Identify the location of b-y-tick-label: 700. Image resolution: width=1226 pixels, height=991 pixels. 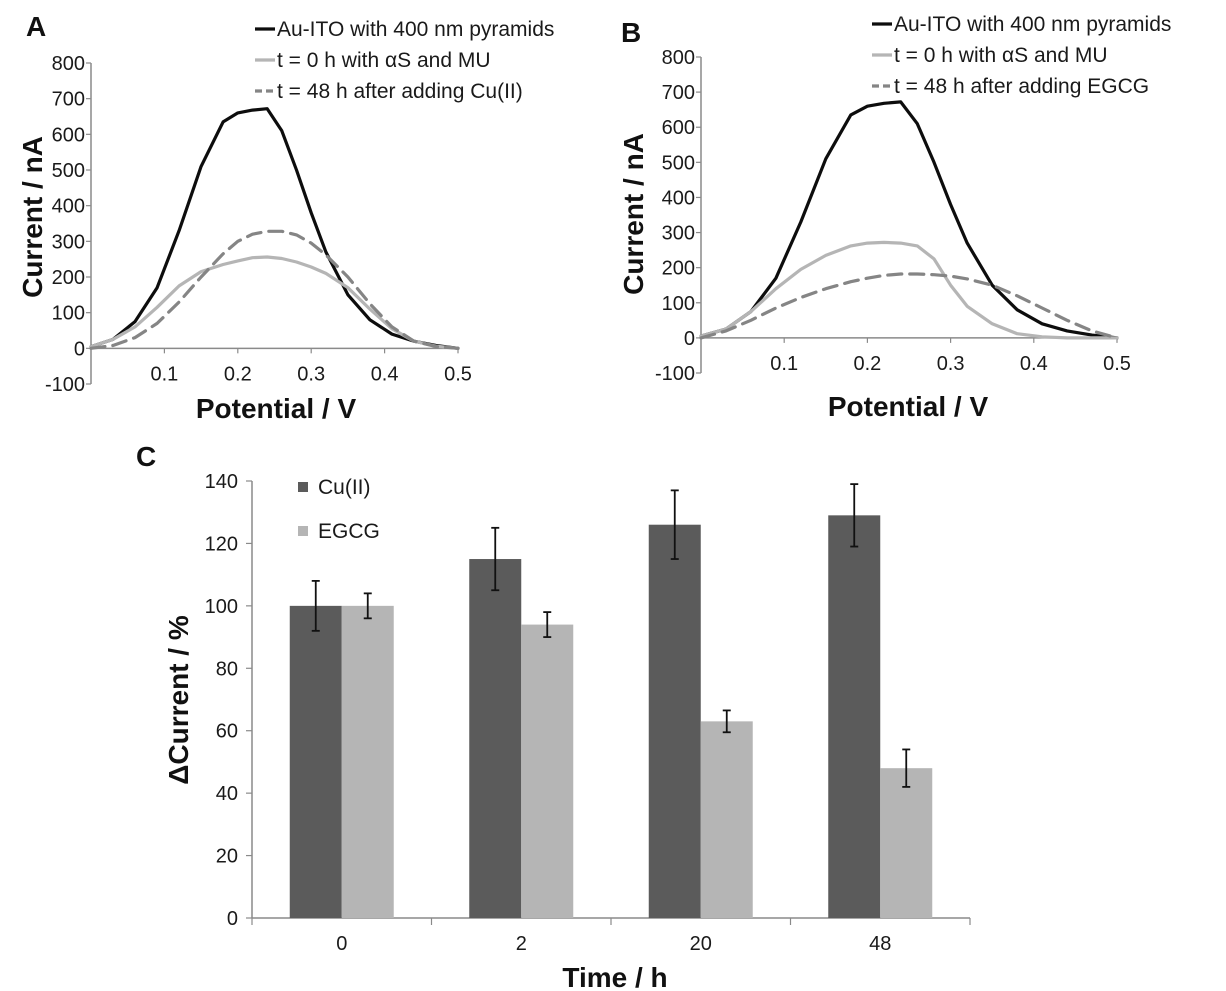
(678, 93).